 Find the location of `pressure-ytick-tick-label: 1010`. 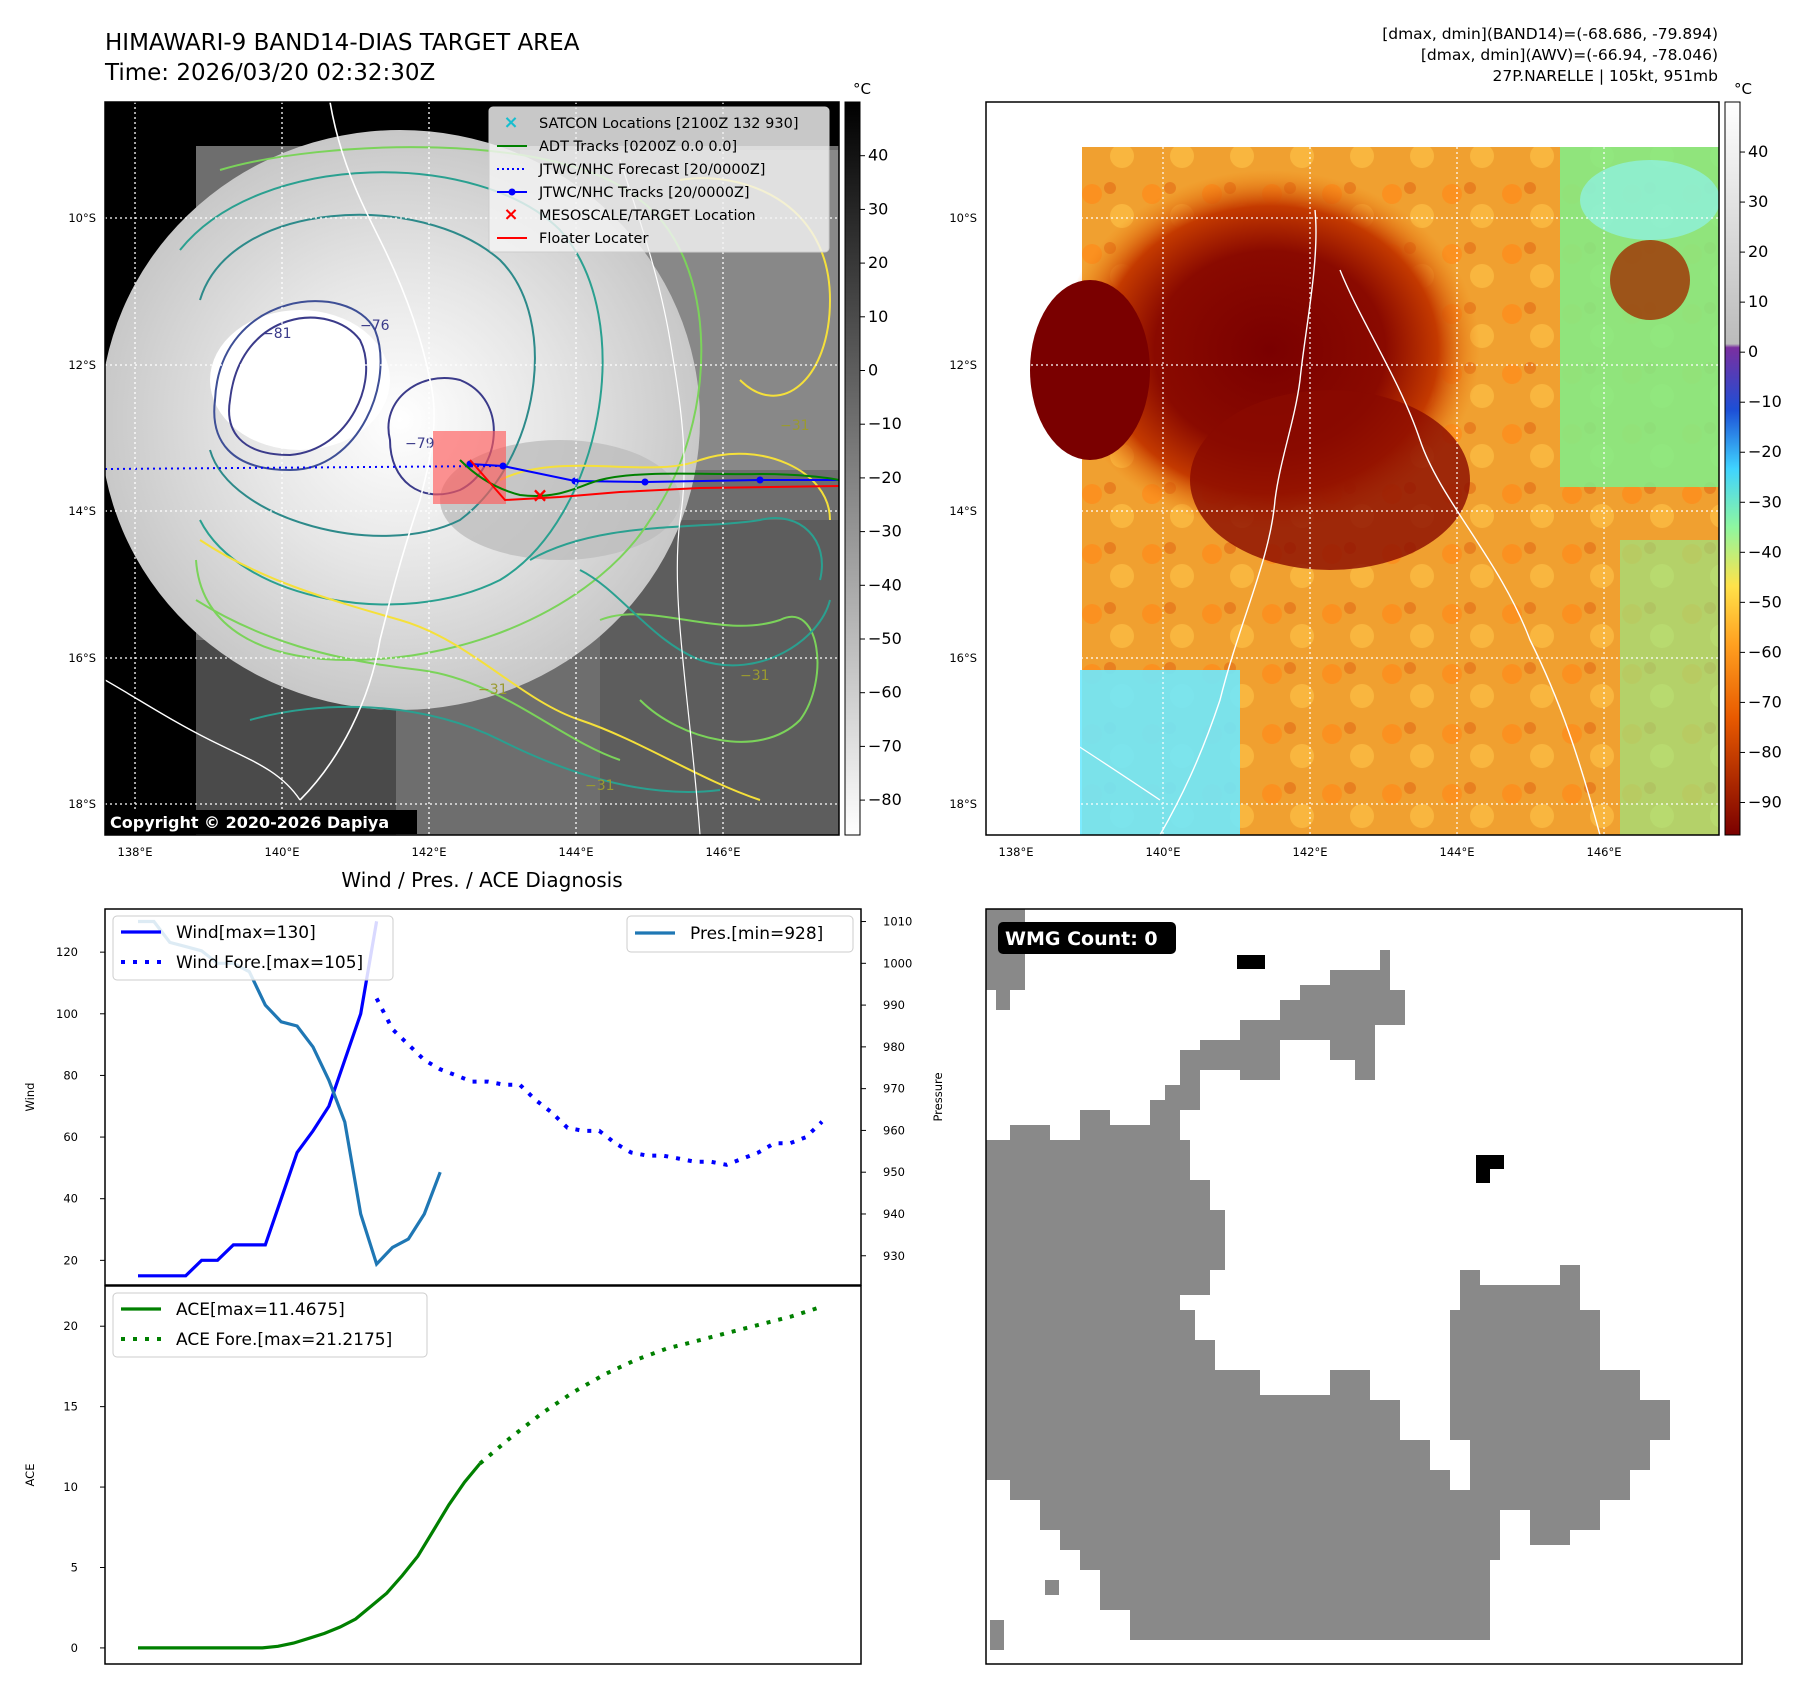

pressure-ytick-tick-label: 1010 is located at coordinates (897, 922).